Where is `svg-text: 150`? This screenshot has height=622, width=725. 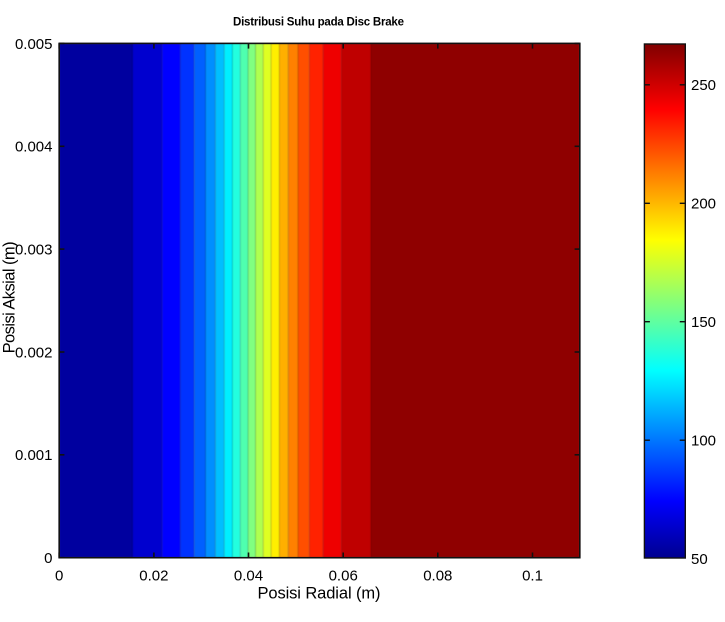
svg-text: 150 is located at coordinates (703, 322).